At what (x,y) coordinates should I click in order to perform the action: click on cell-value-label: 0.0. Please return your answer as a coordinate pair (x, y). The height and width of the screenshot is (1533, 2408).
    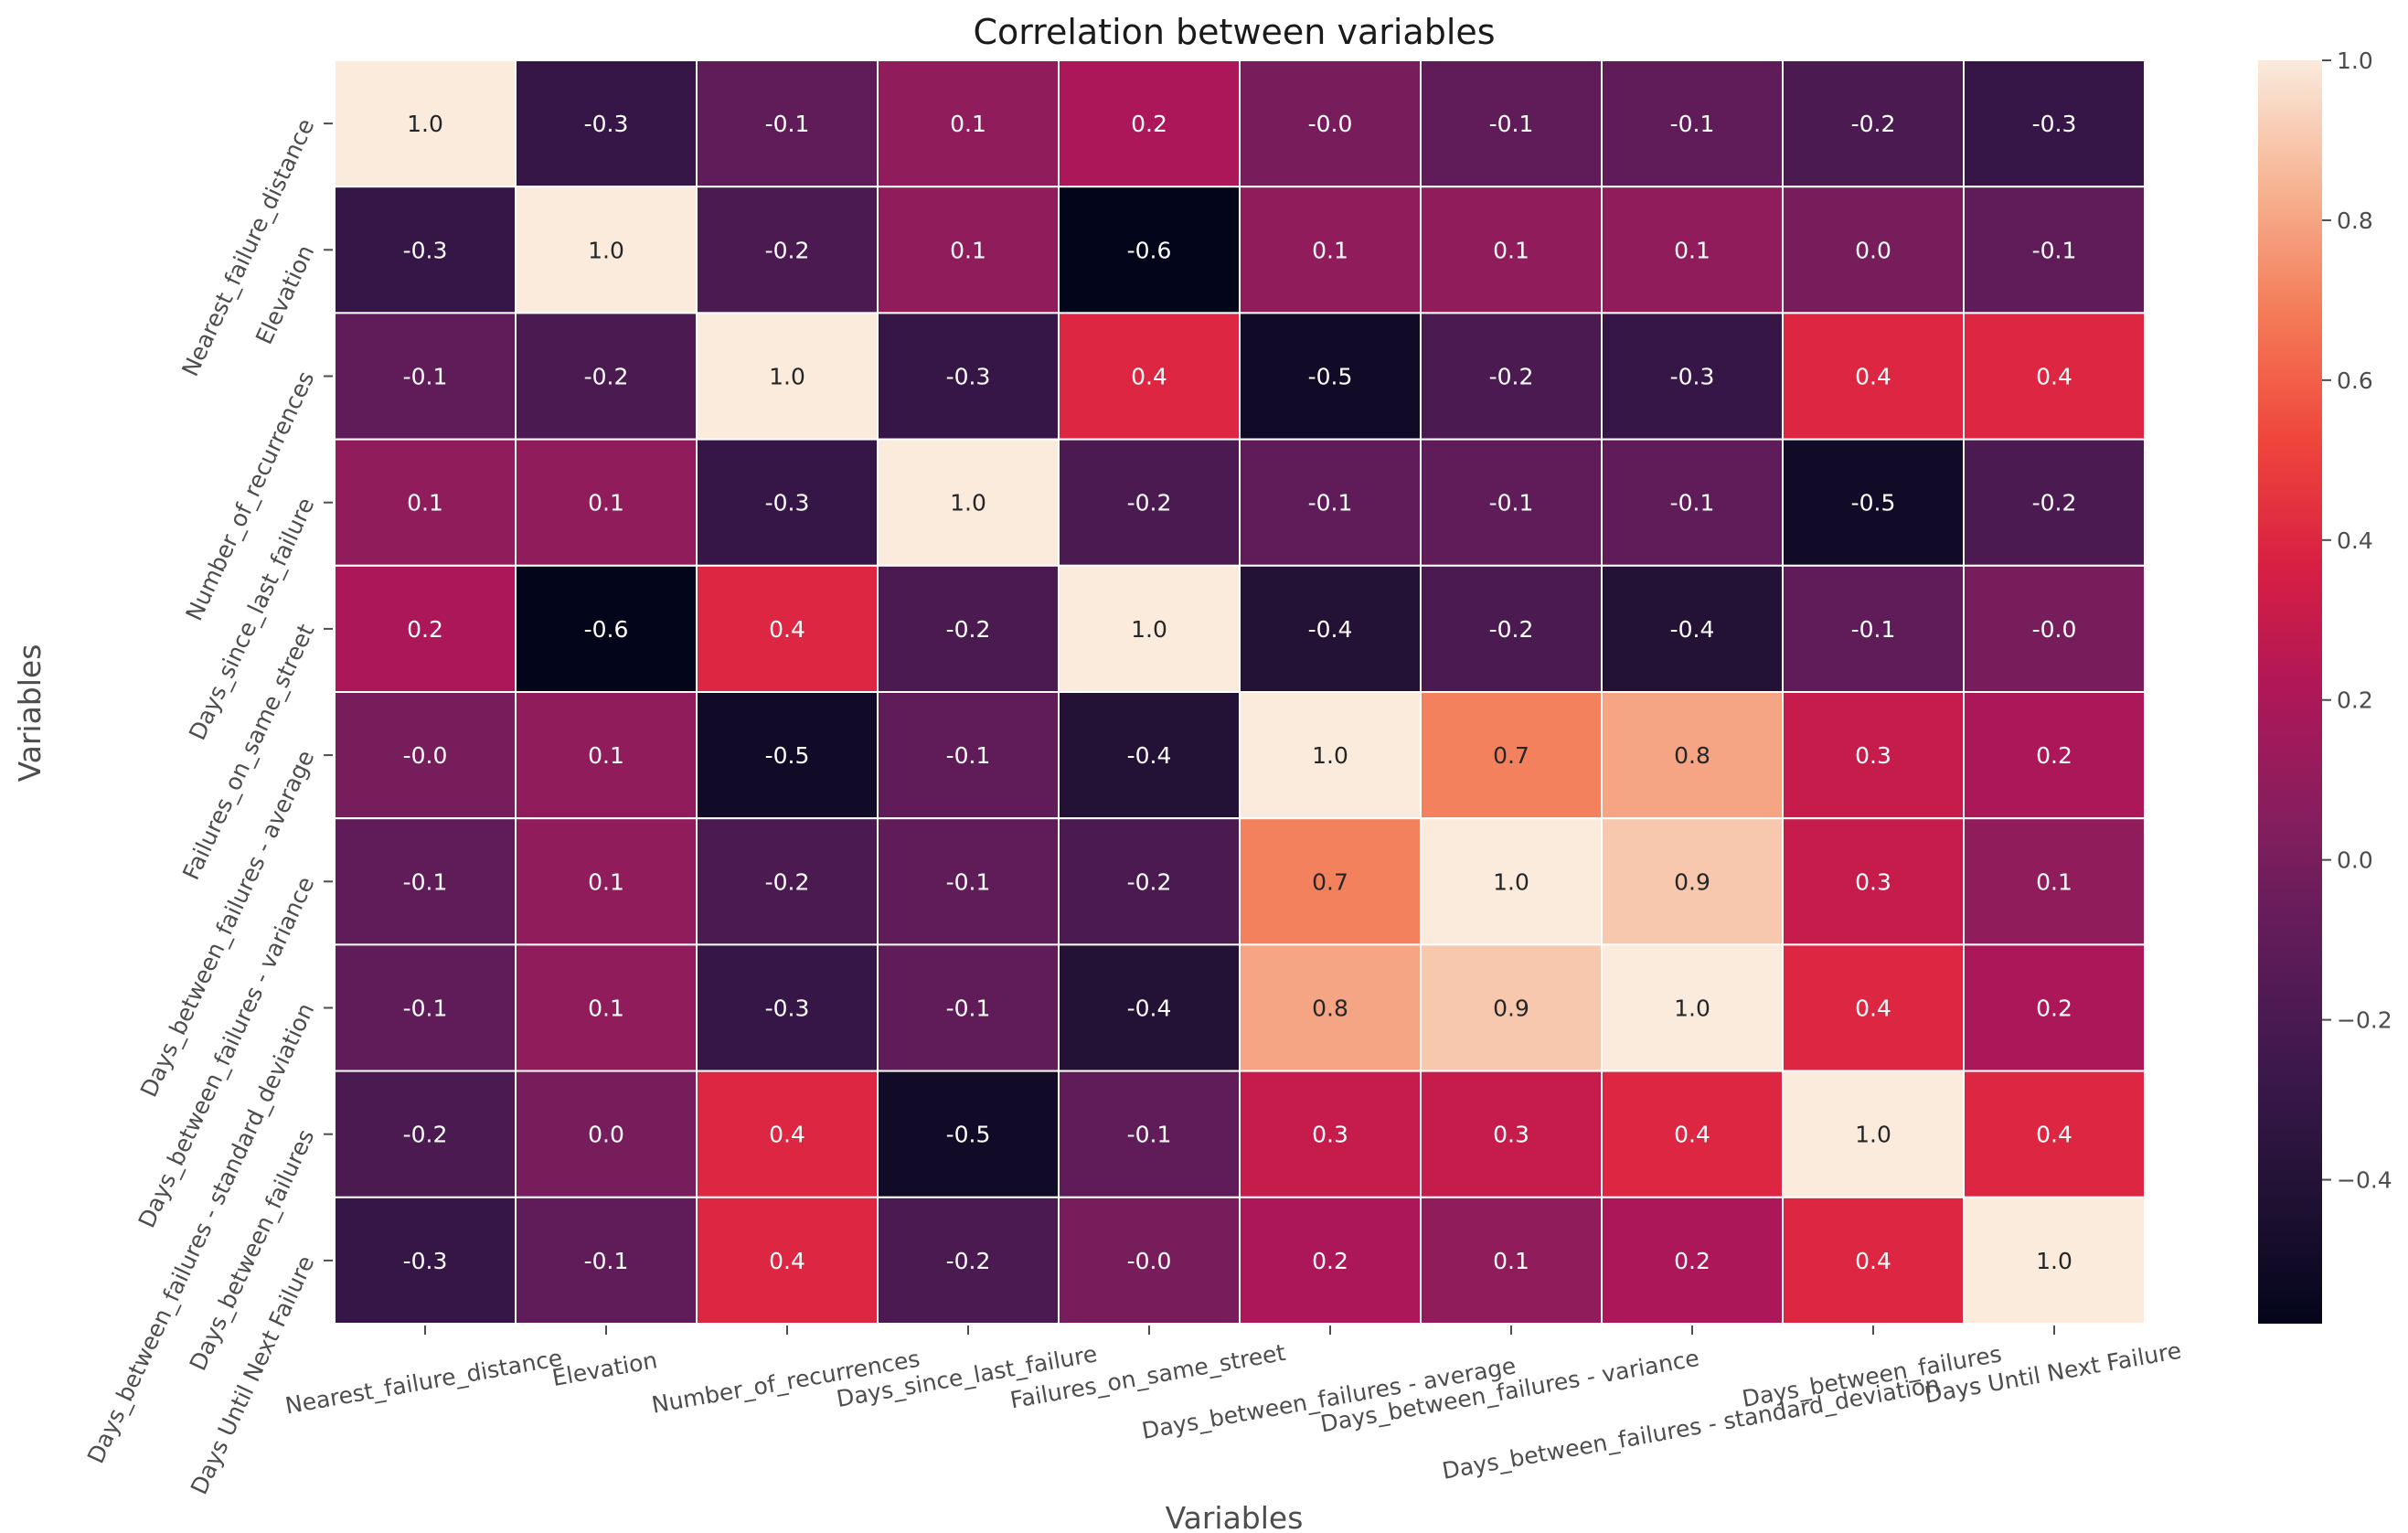
    Looking at the image, I should click on (1873, 250).